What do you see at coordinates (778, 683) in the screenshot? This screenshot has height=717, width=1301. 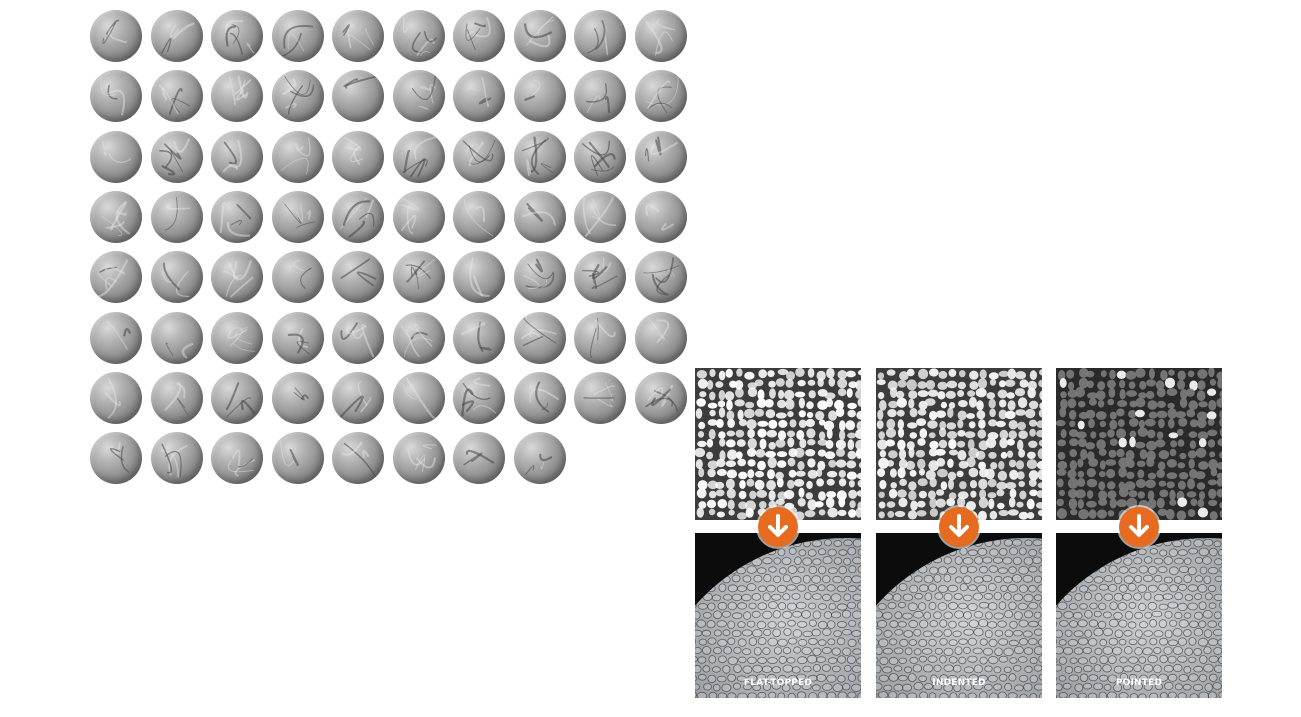 I see `panel-label-flat-topped: FLAT-TOPPED` at bounding box center [778, 683].